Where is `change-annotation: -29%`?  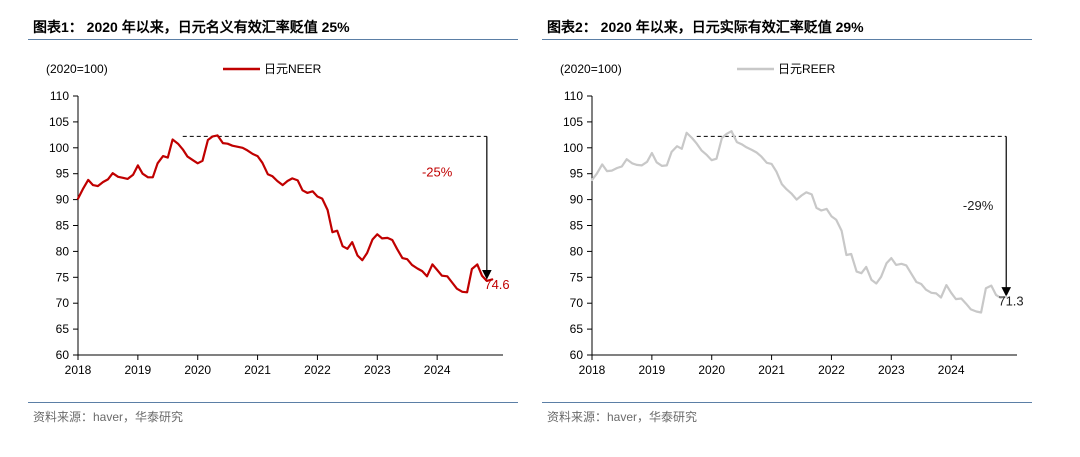
change-annotation: -29% is located at coordinates (978, 205).